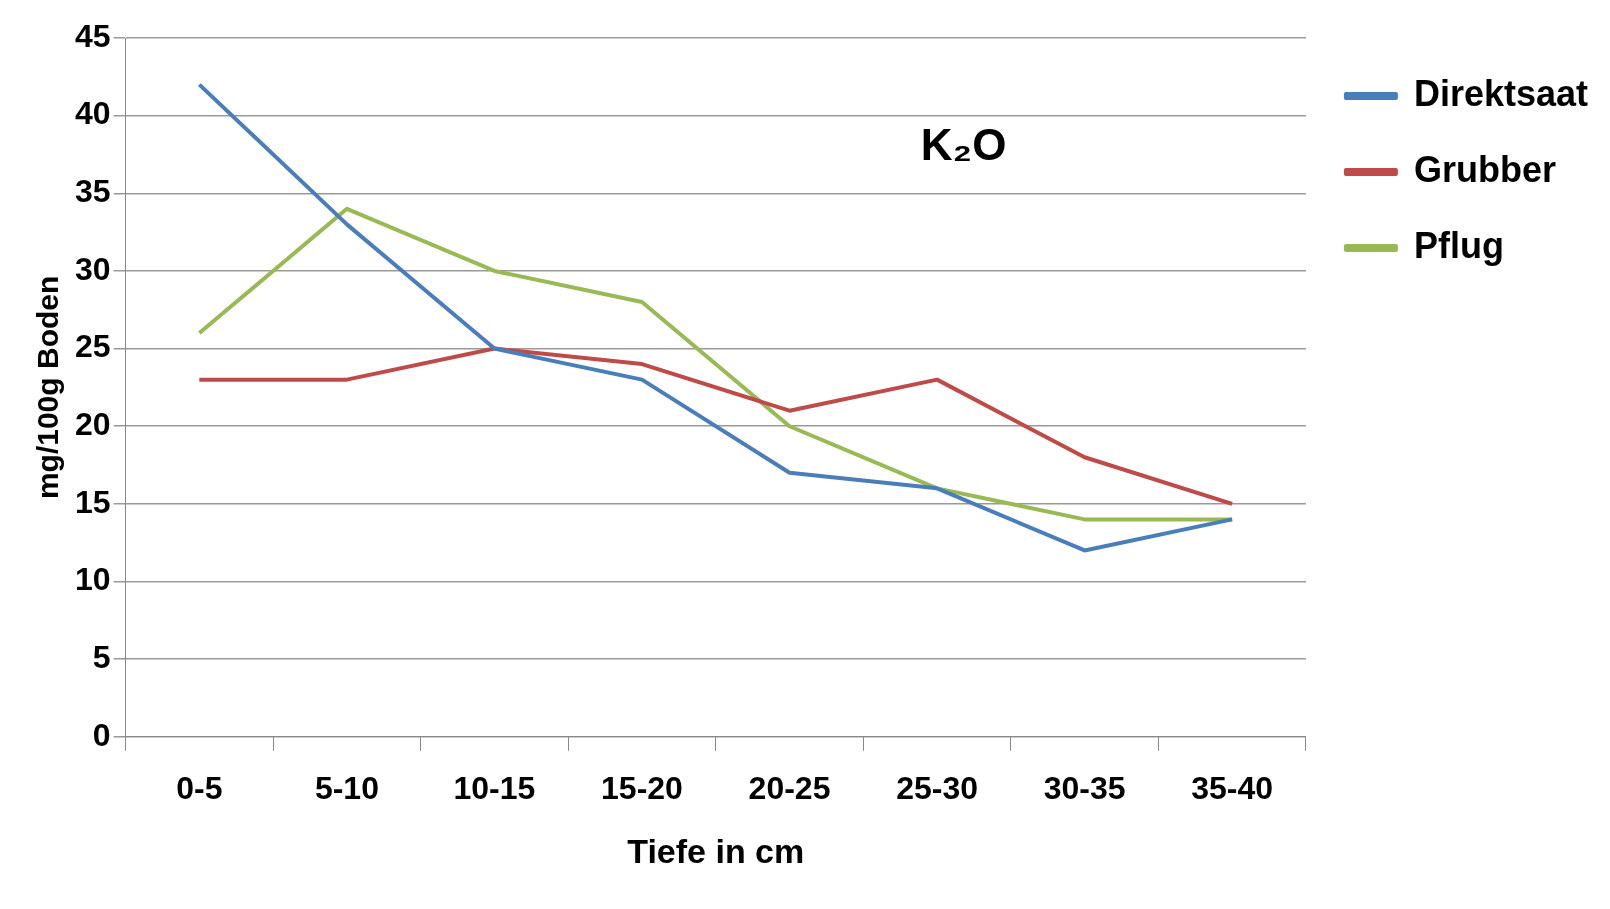  What do you see at coordinates (642, 787) in the screenshot?
I see `x-tick-label: 15-20` at bounding box center [642, 787].